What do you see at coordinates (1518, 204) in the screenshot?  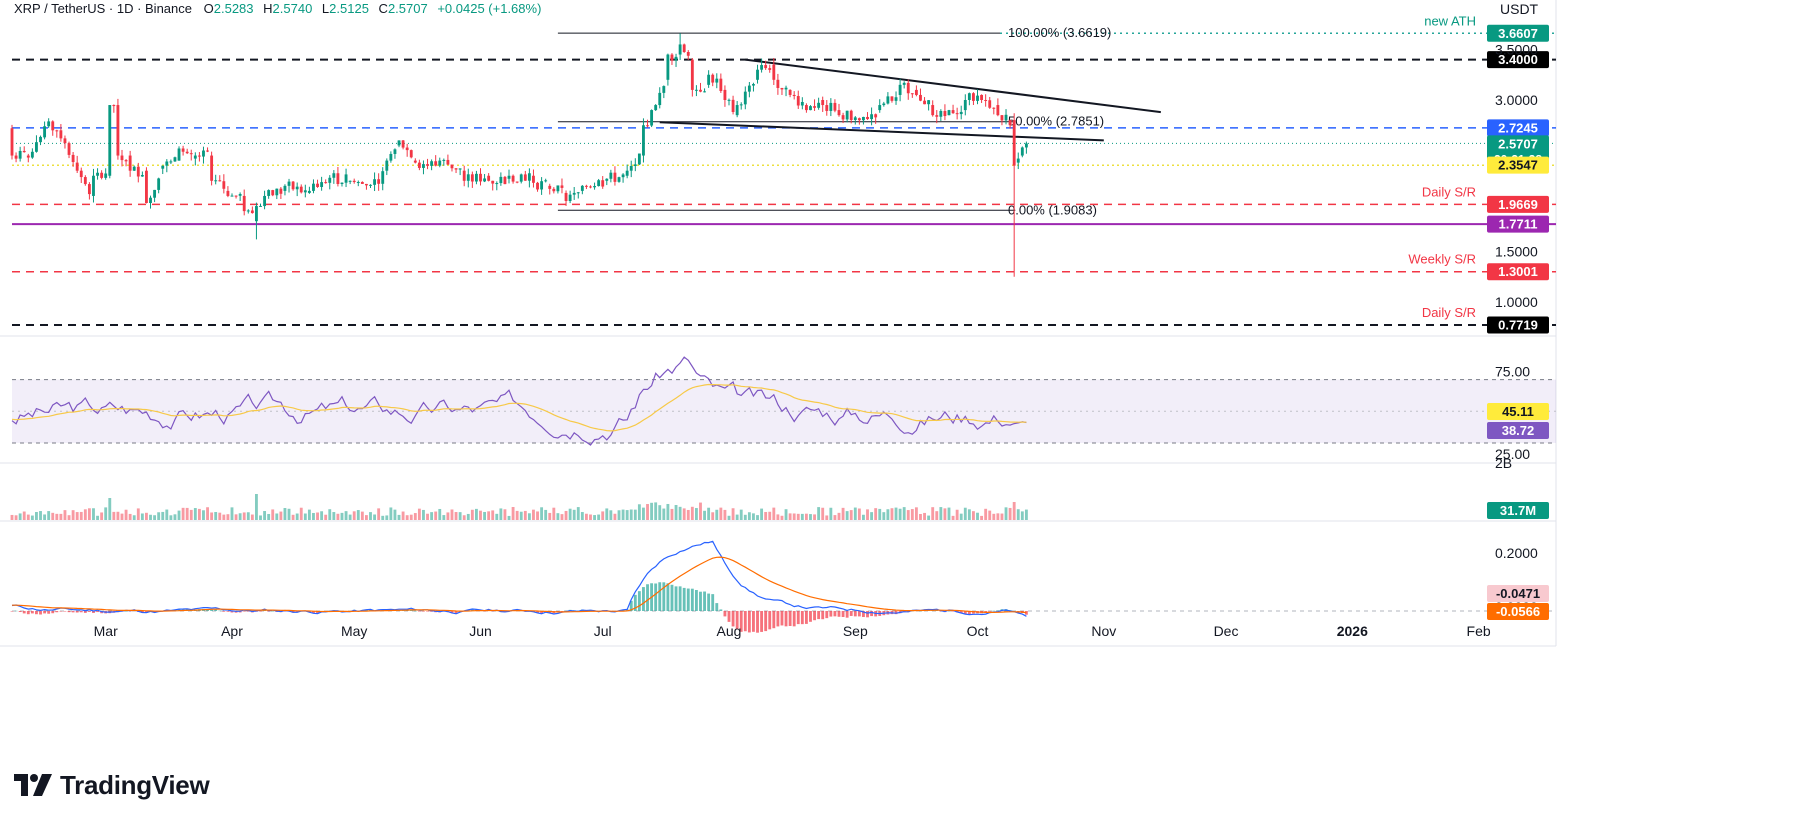 I see `level-tag-5: 1.9669` at bounding box center [1518, 204].